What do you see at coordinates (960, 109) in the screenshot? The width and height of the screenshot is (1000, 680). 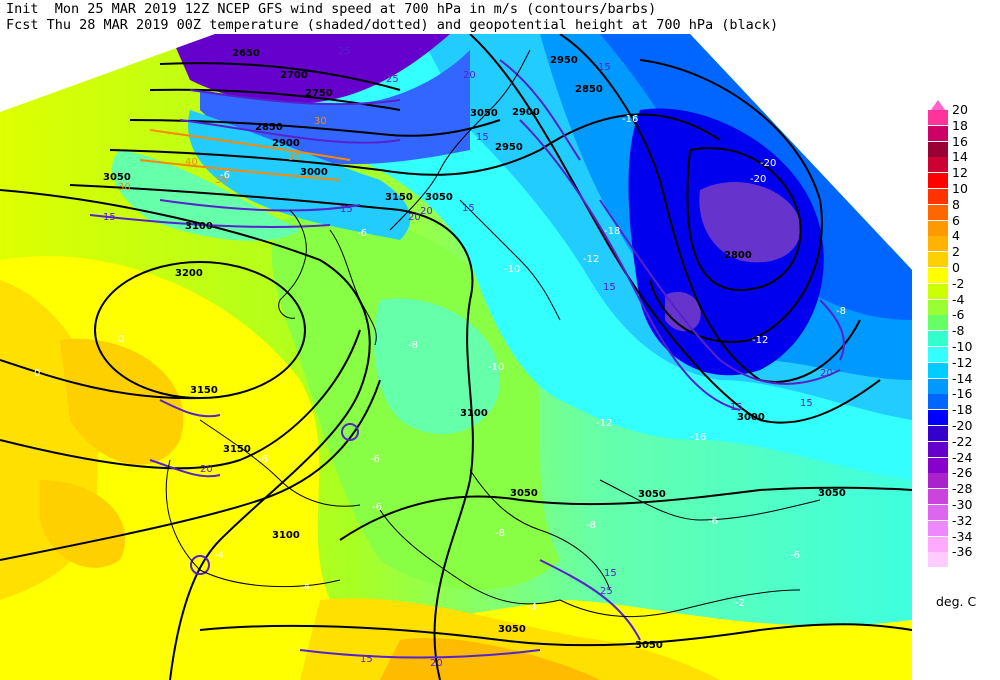 I see `legend-label: 20` at bounding box center [960, 109].